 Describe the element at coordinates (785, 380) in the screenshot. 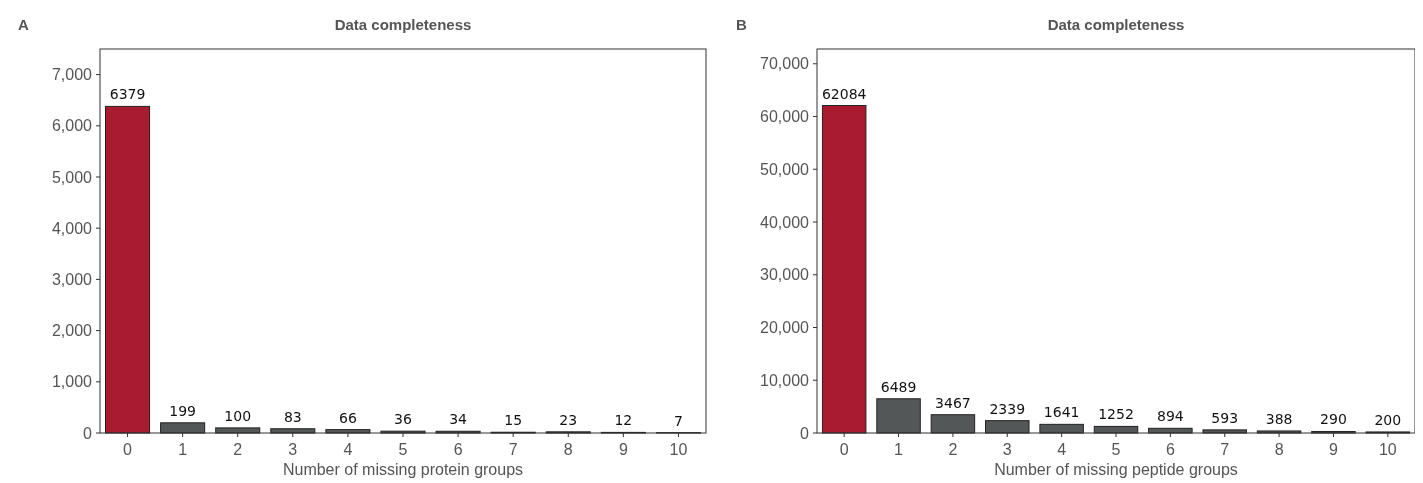

I see `y-tick-label: 10,000` at that location.